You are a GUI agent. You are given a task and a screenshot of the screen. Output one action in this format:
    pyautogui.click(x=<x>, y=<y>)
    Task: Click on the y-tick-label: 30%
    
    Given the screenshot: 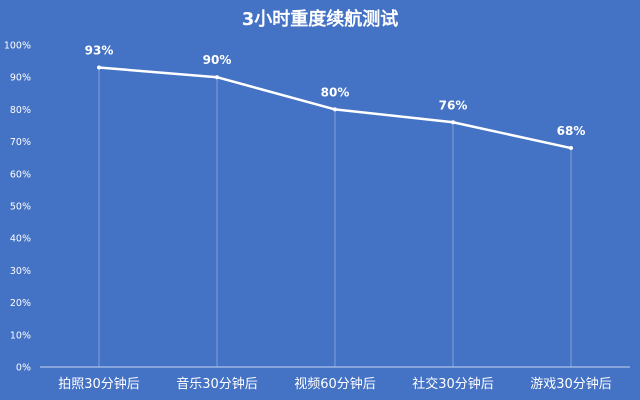 What is the action you would take?
    pyautogui.click(x=20, y=271)
    